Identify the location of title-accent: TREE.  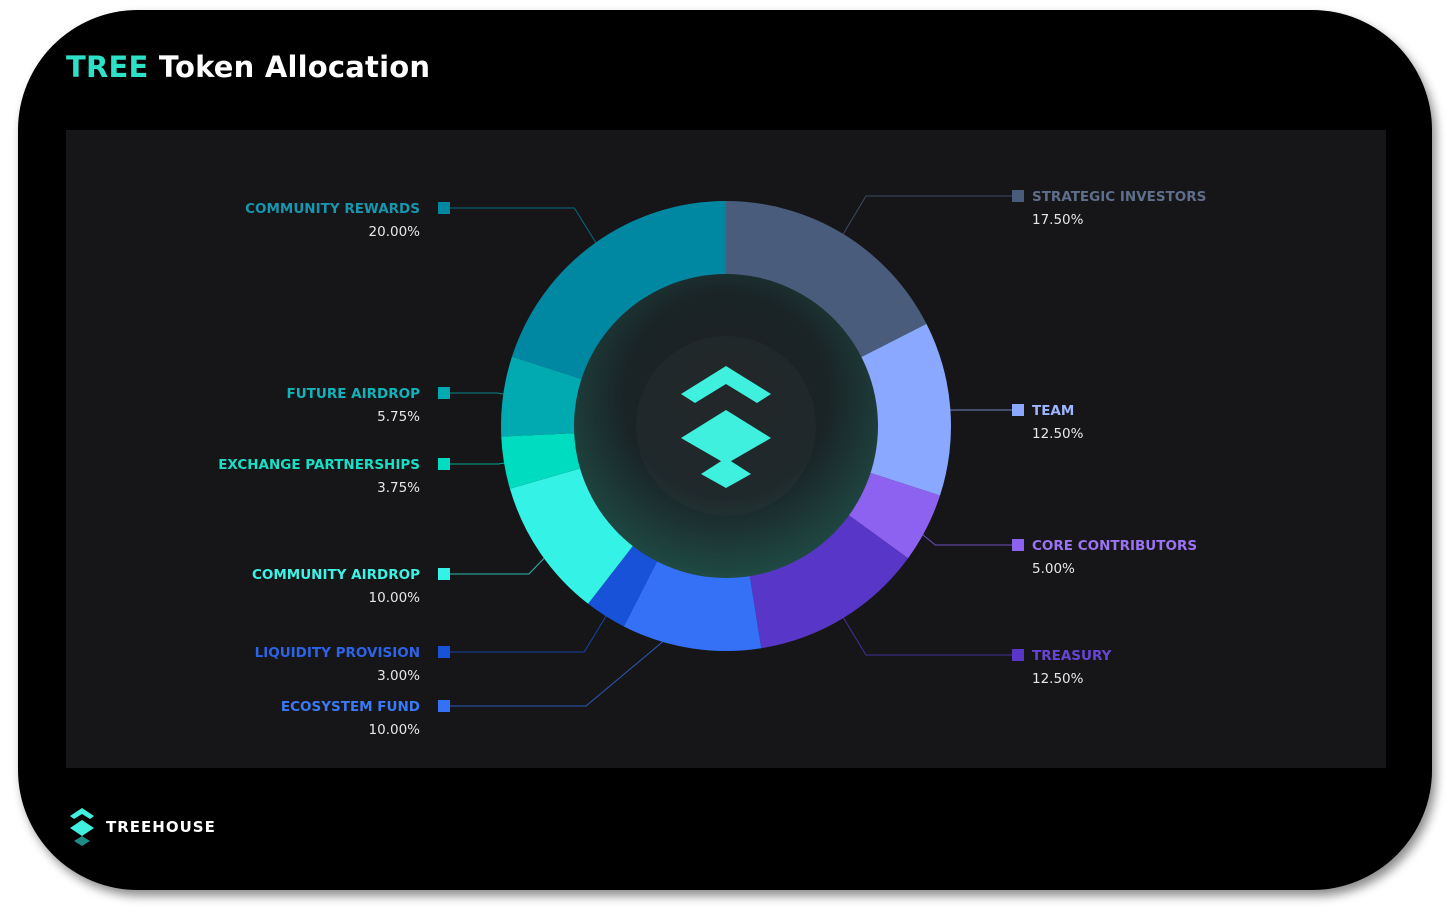
(107, 67).